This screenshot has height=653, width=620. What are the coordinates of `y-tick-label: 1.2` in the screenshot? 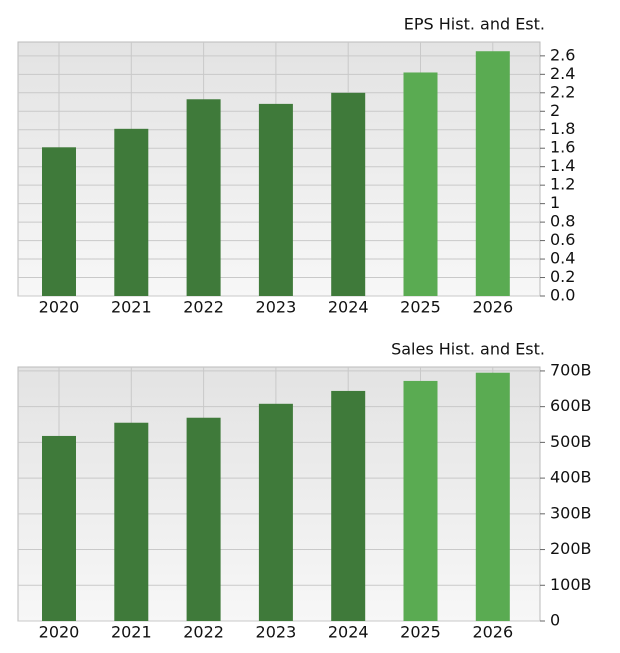 It's located at (562, 184).